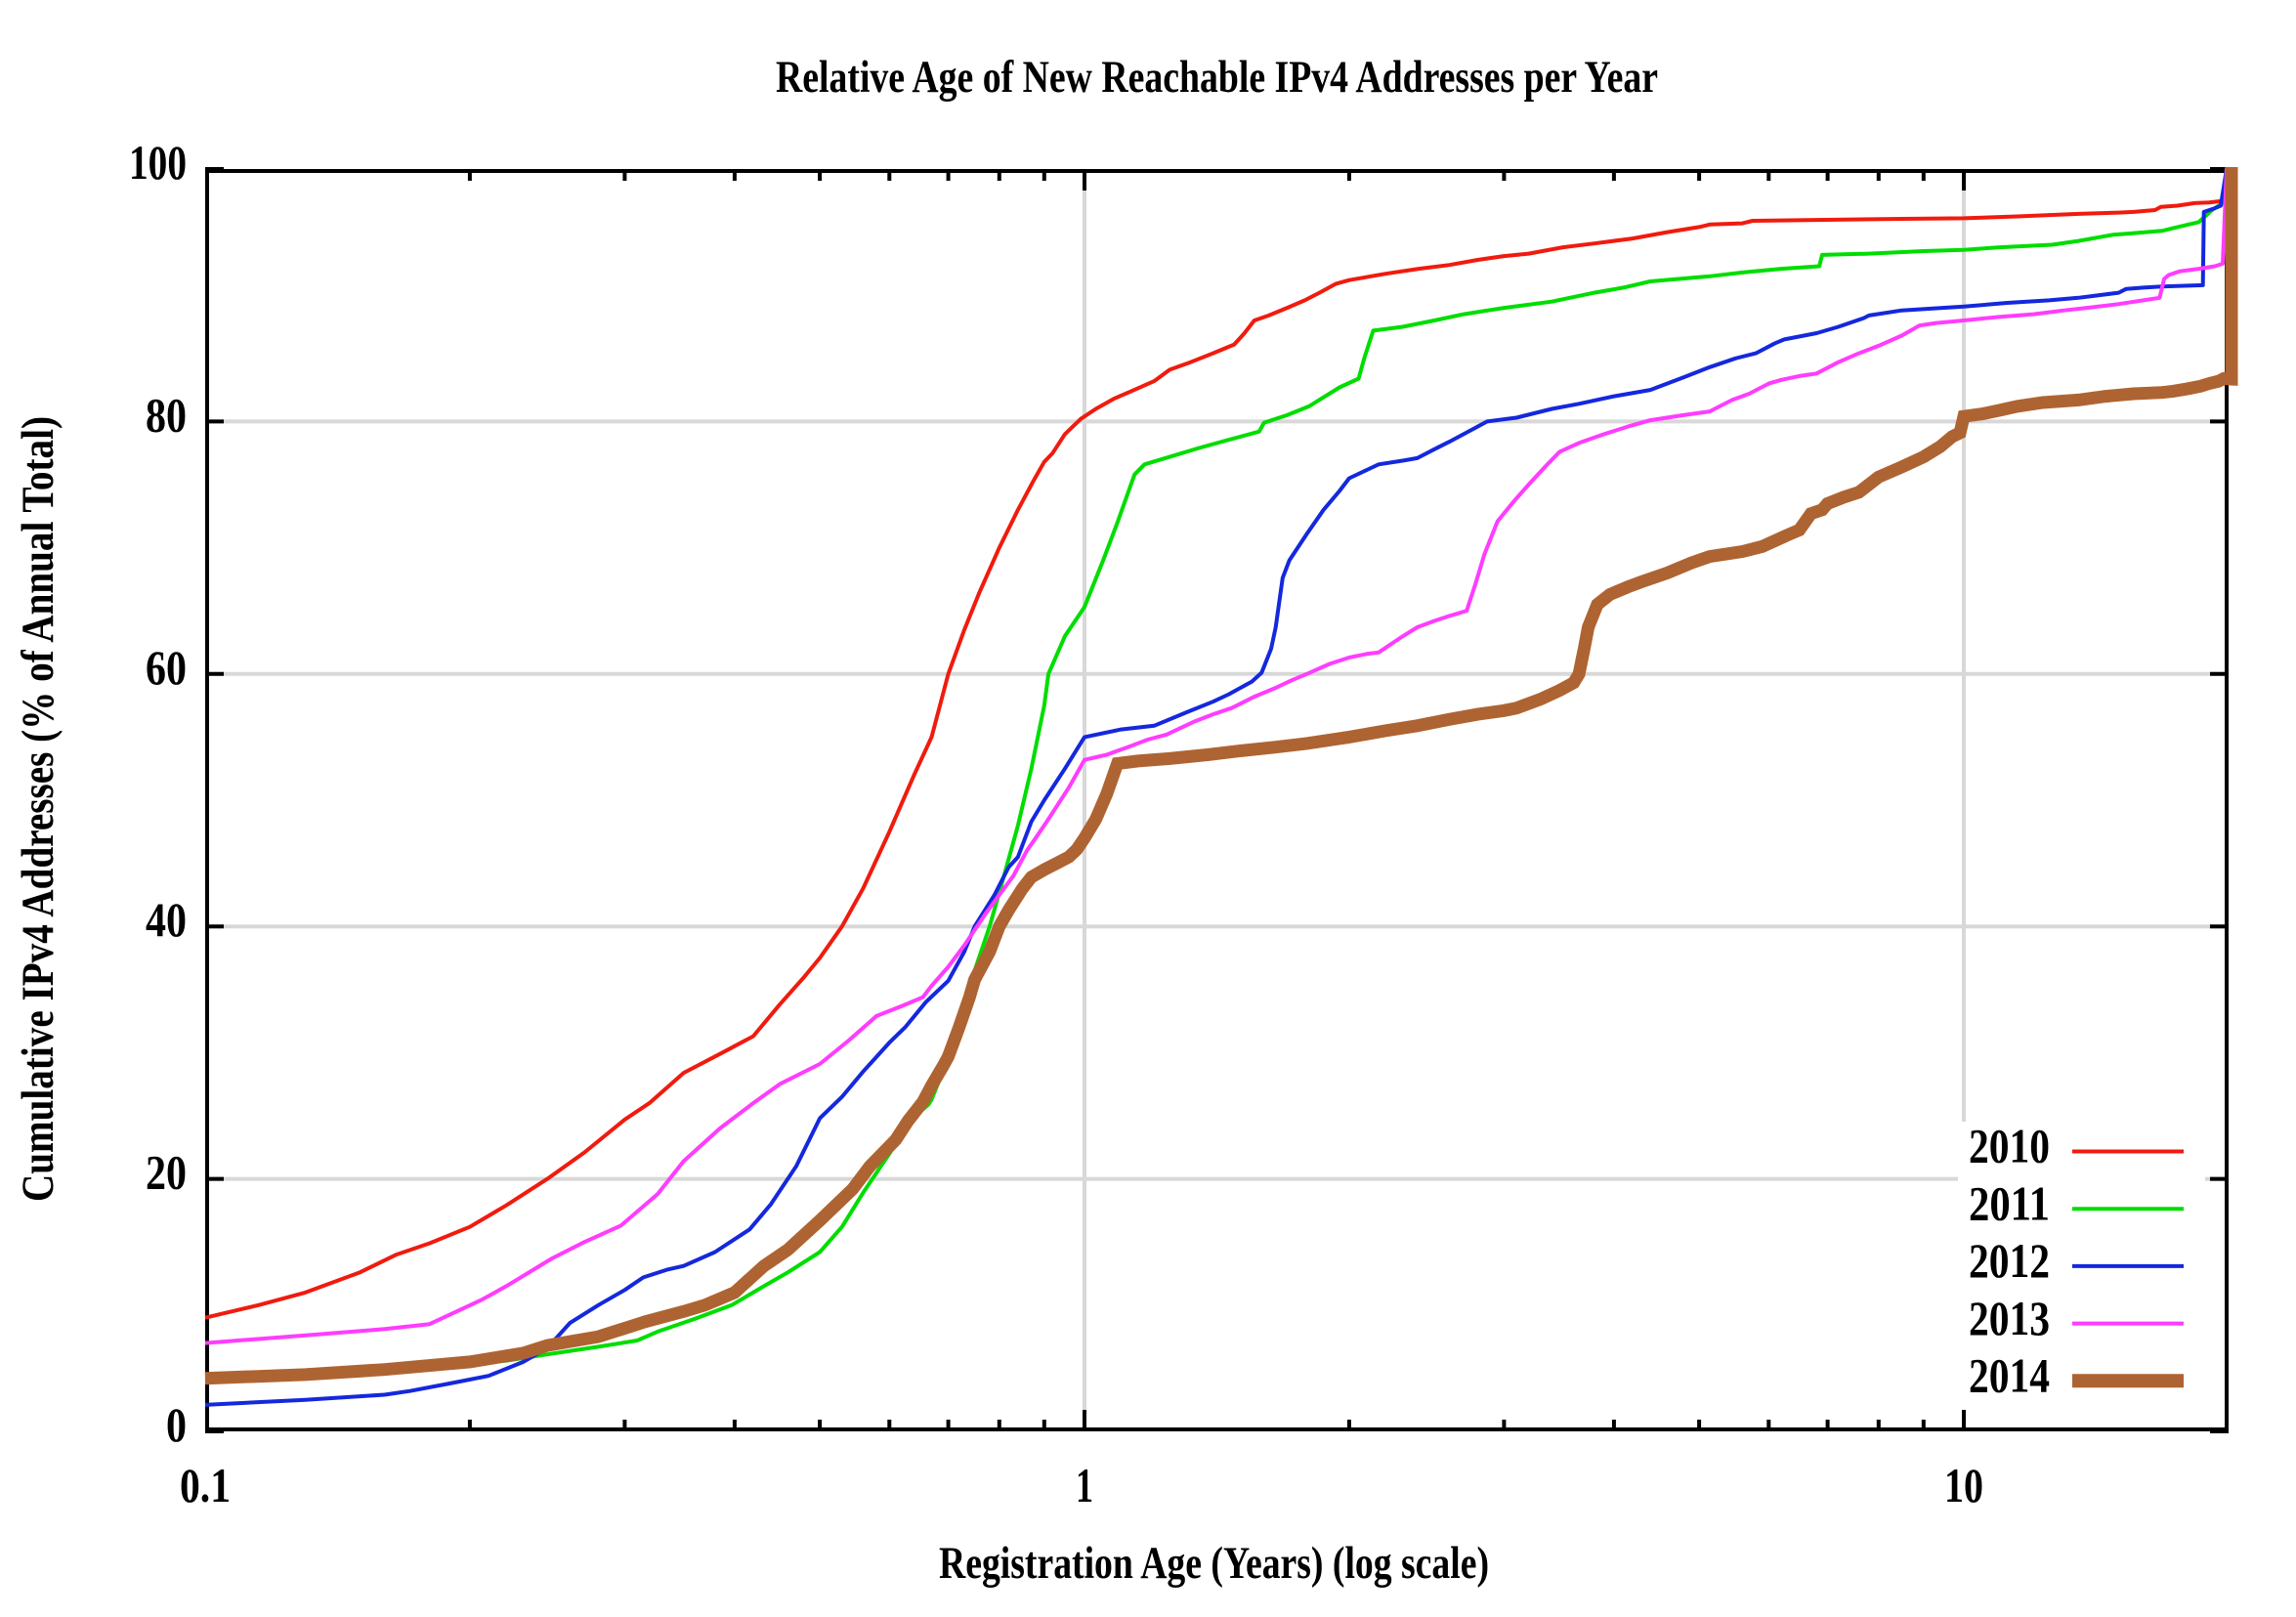 The height and width of the screenshot is (1617, 2296). Describe the element at coordinates (166, 414) in the screenshot. I see `svg-text: 80` at that location.